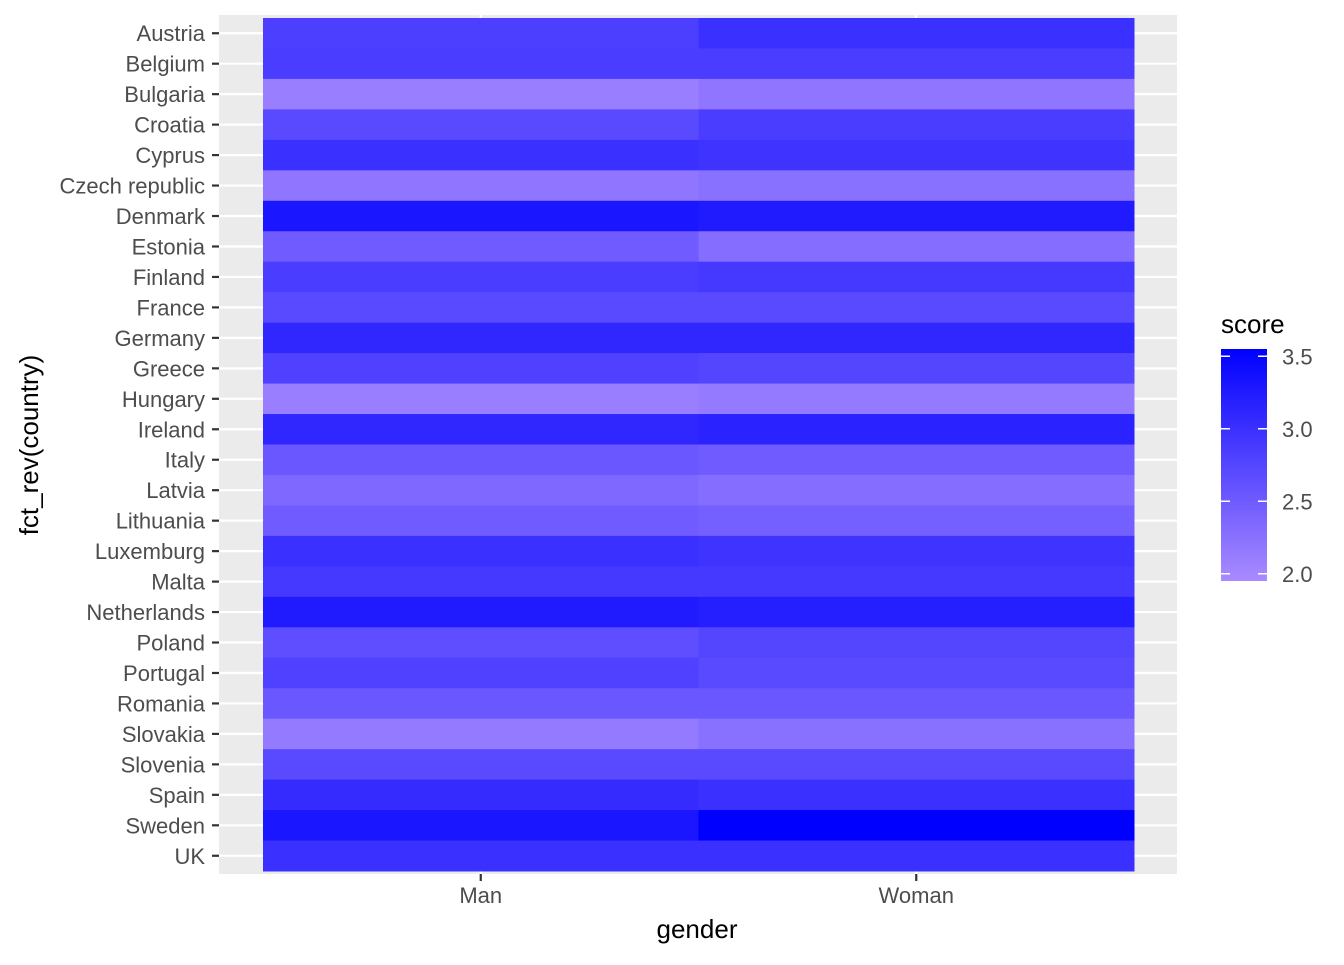 Image resolution: width=1344 pixels, height=965 pixels. I want to click on tile-poland-man, so click(481, 643).